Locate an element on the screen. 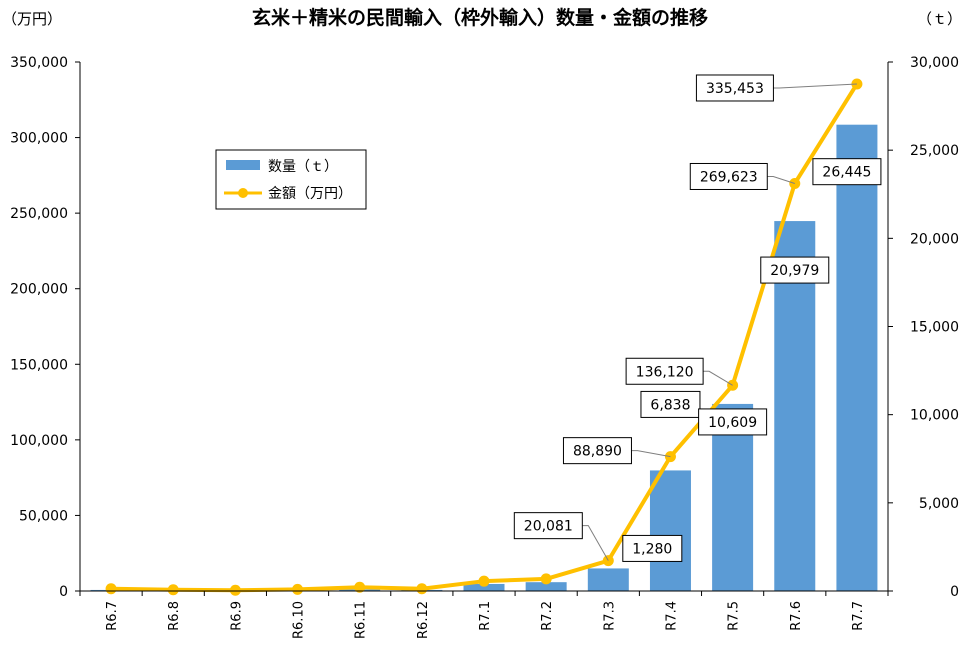 This screenshot has width=964, height=661. amount-point-R6.12 is located at coordinates (422, 589).